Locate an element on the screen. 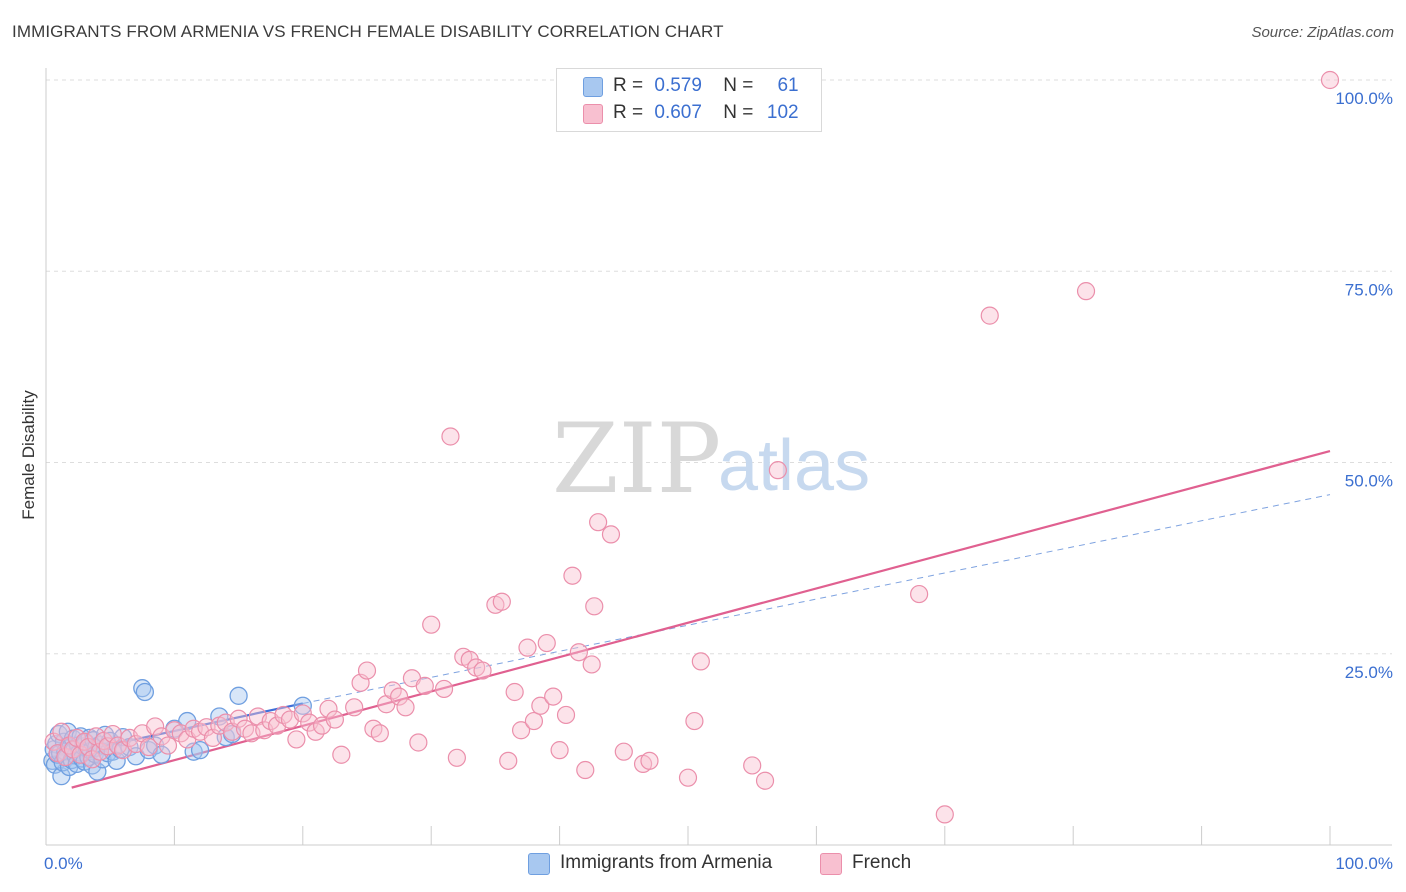 Image resolution: width=1406 pixels, height=892 pixels. y-tick-label: 25.0% is located at coordinates (1369, 672).